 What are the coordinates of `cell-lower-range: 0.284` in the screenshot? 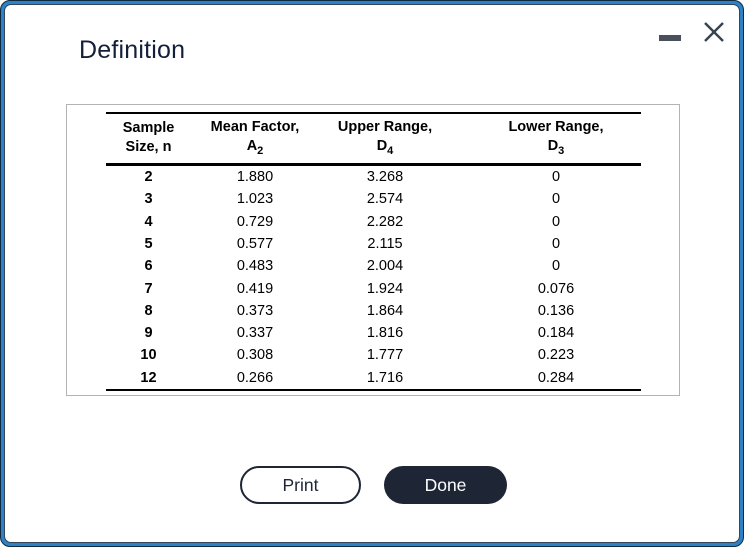 It's located at (546, 379).